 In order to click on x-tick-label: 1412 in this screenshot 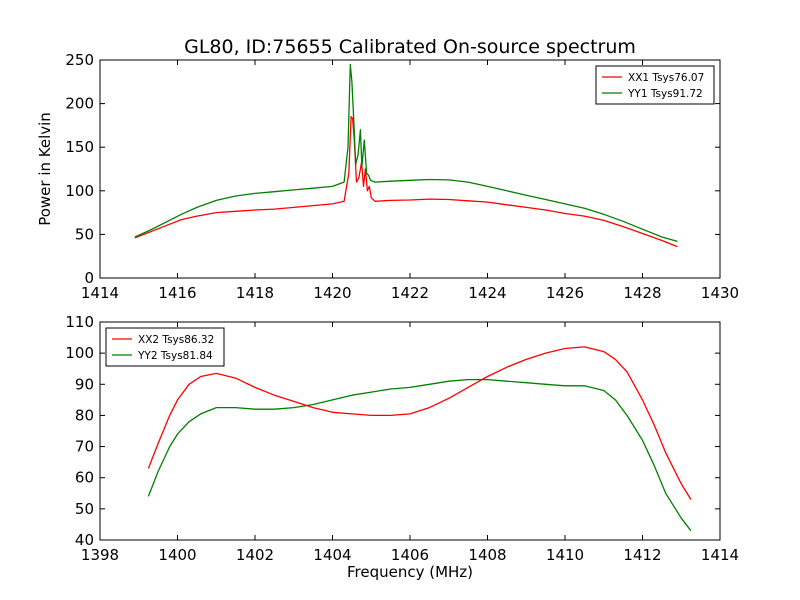, I will do `click(642, 555)`.